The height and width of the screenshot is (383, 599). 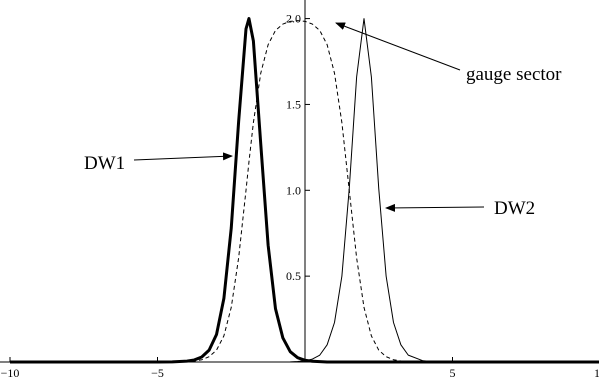 What do you see at coordinates (293, 276) in the screenshot?
I see `y-tick-label: 0.5` at bounding box center [293, 276].